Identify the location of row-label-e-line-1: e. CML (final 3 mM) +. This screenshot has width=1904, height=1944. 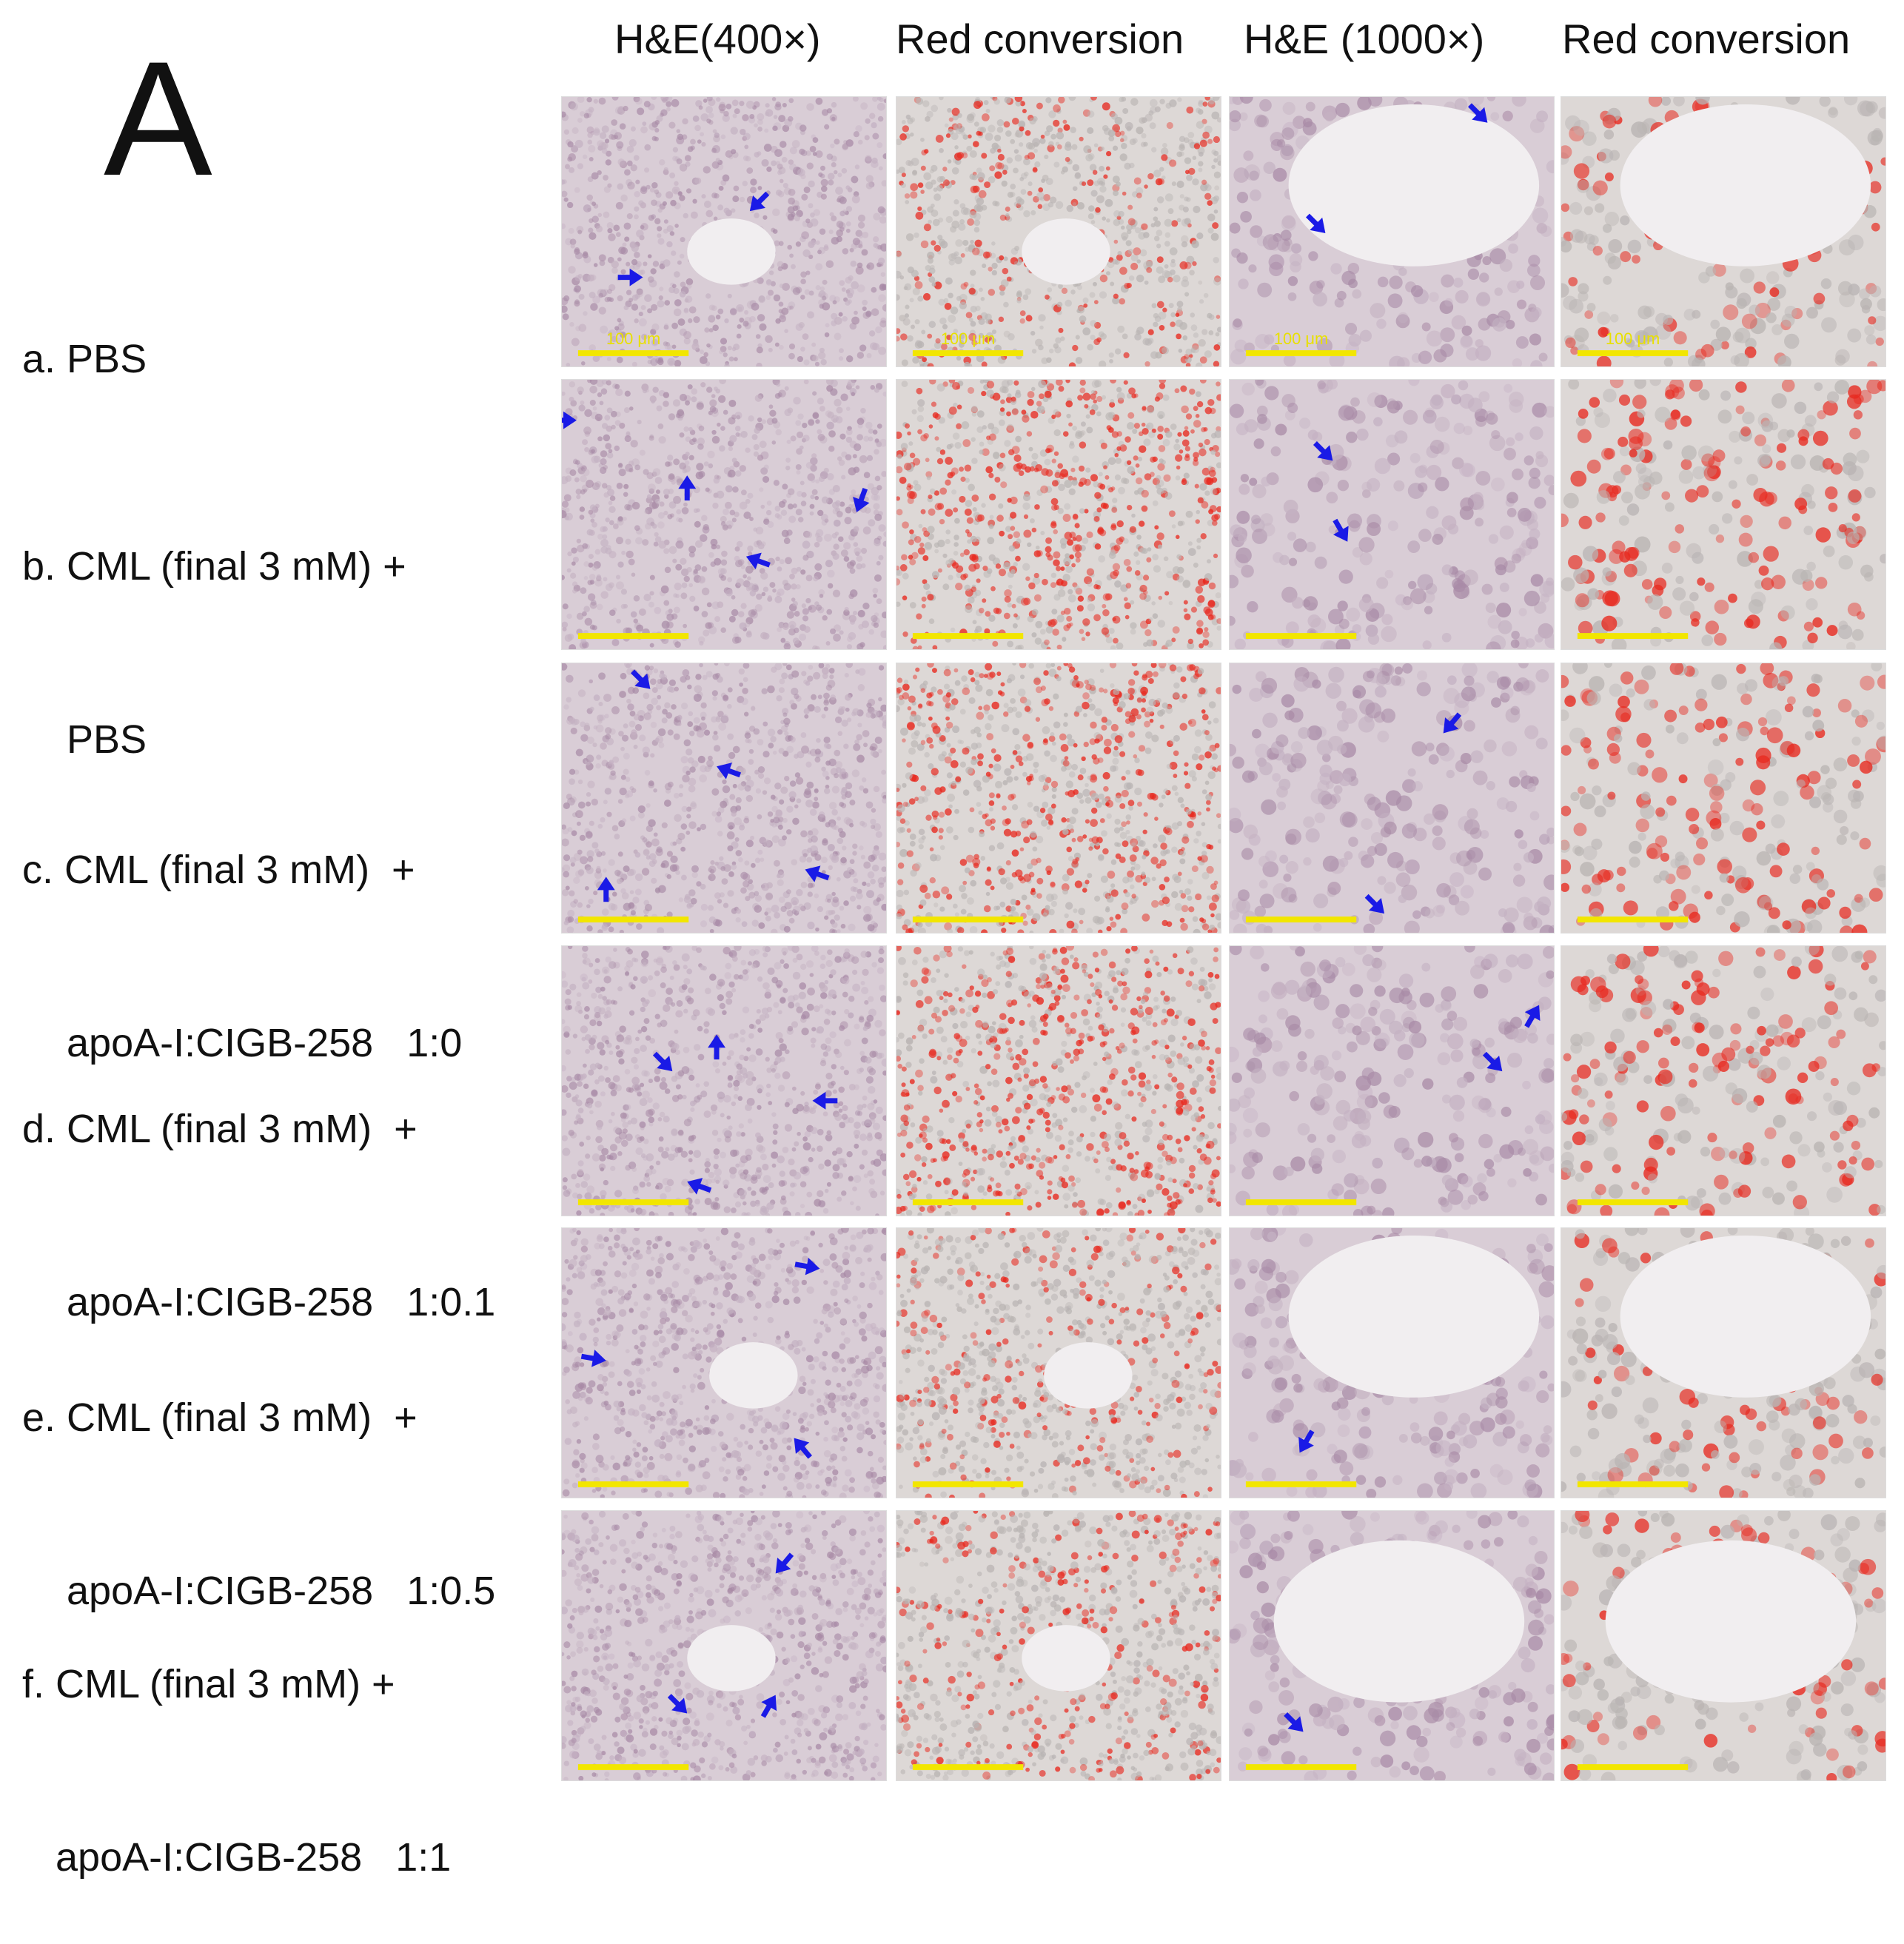
(258, 1418).